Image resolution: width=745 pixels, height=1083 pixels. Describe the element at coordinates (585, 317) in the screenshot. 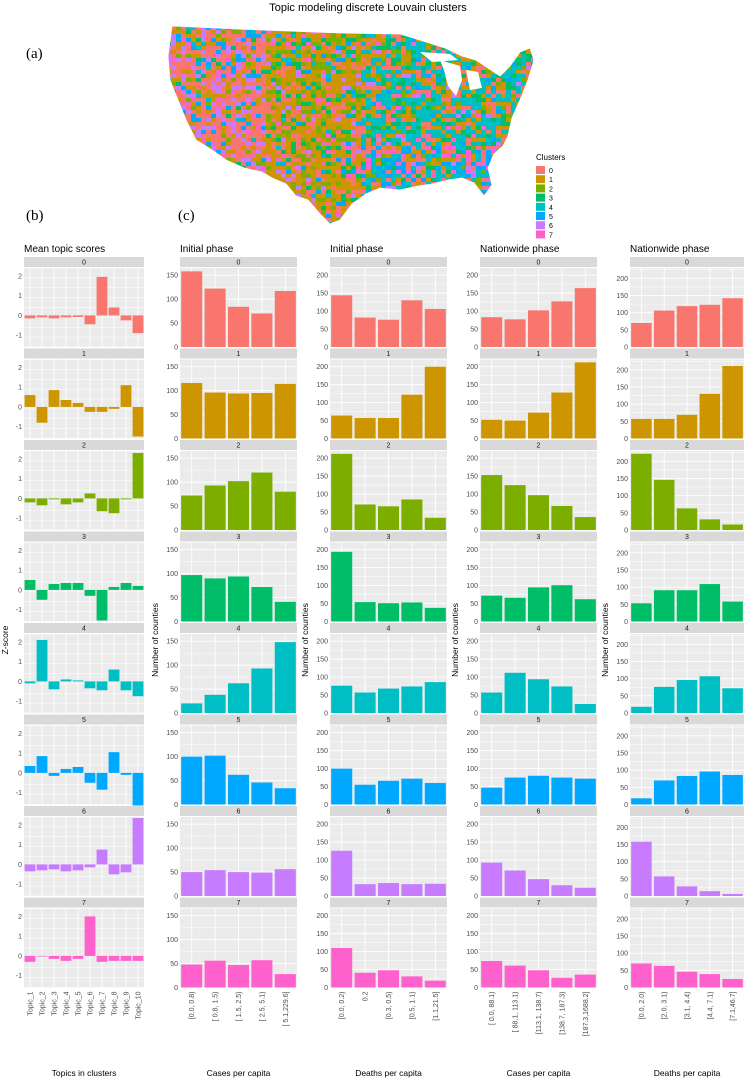

I see `bar--187-3-1688-2--cluster-0` at that location.